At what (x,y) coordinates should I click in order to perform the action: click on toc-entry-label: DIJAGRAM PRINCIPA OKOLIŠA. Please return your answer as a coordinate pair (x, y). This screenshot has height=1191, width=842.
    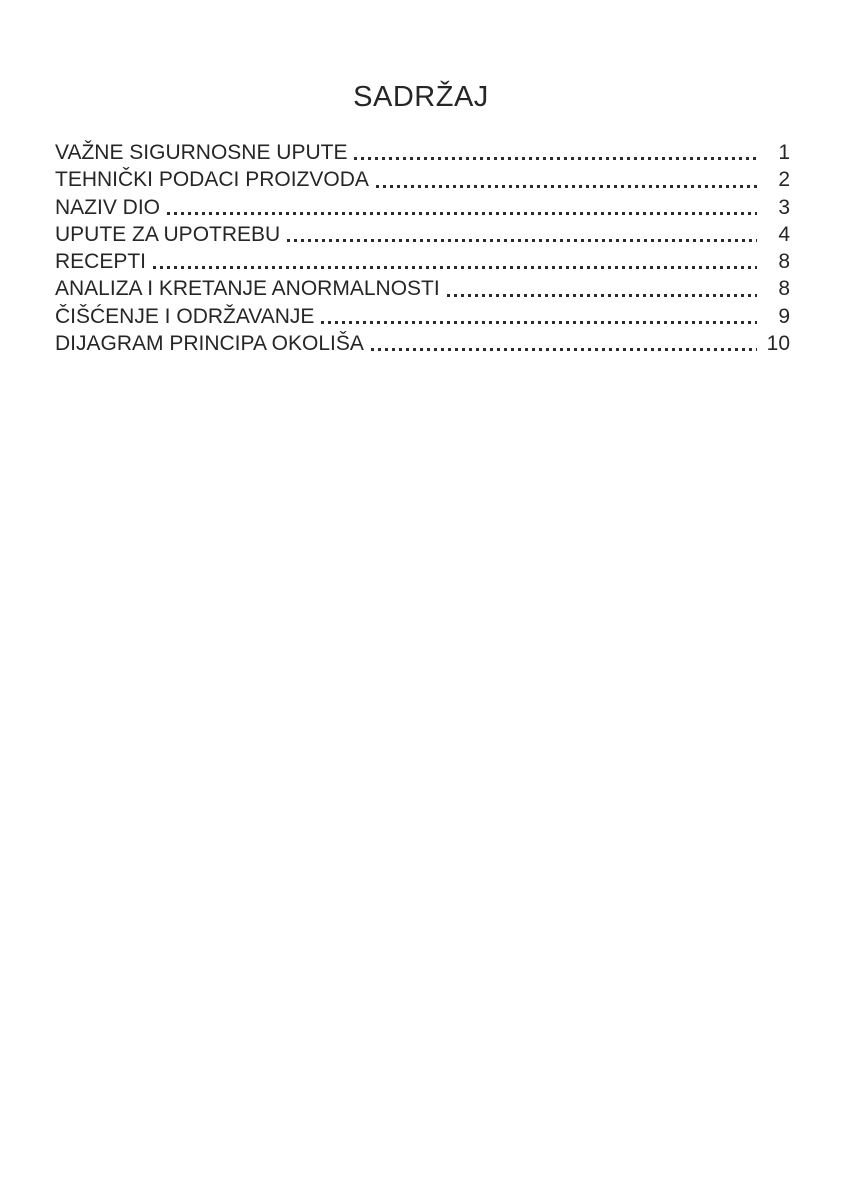
    Looking at the image, I should click on (209, 344).